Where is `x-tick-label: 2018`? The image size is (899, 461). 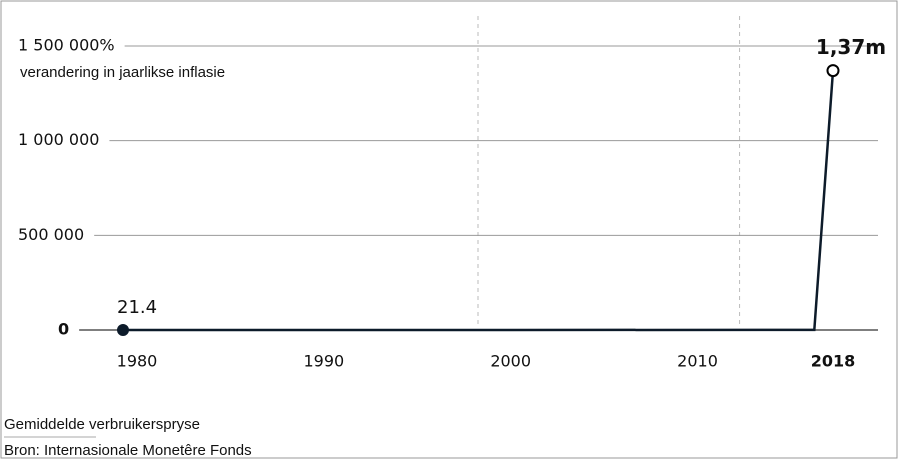
x-tick-label: 2018 is located at coordinates (833, 361).